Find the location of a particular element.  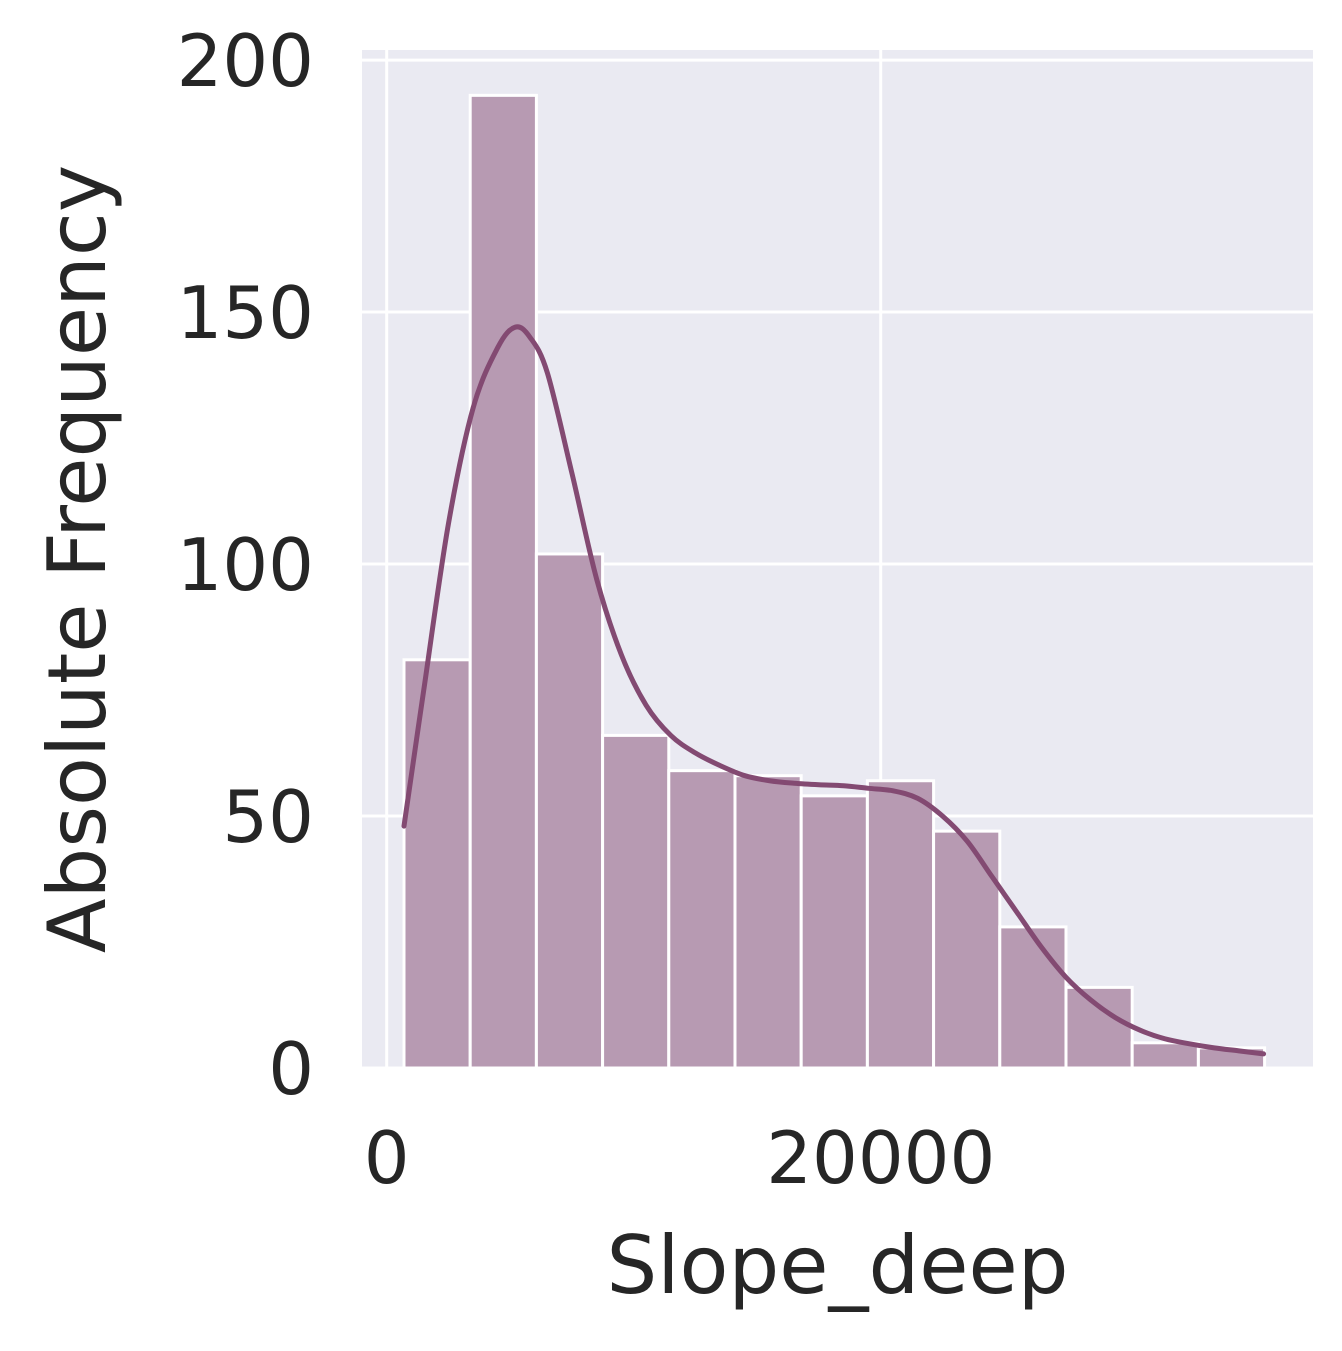

y-tick-label: 50 is located at coordinates (268, 817).